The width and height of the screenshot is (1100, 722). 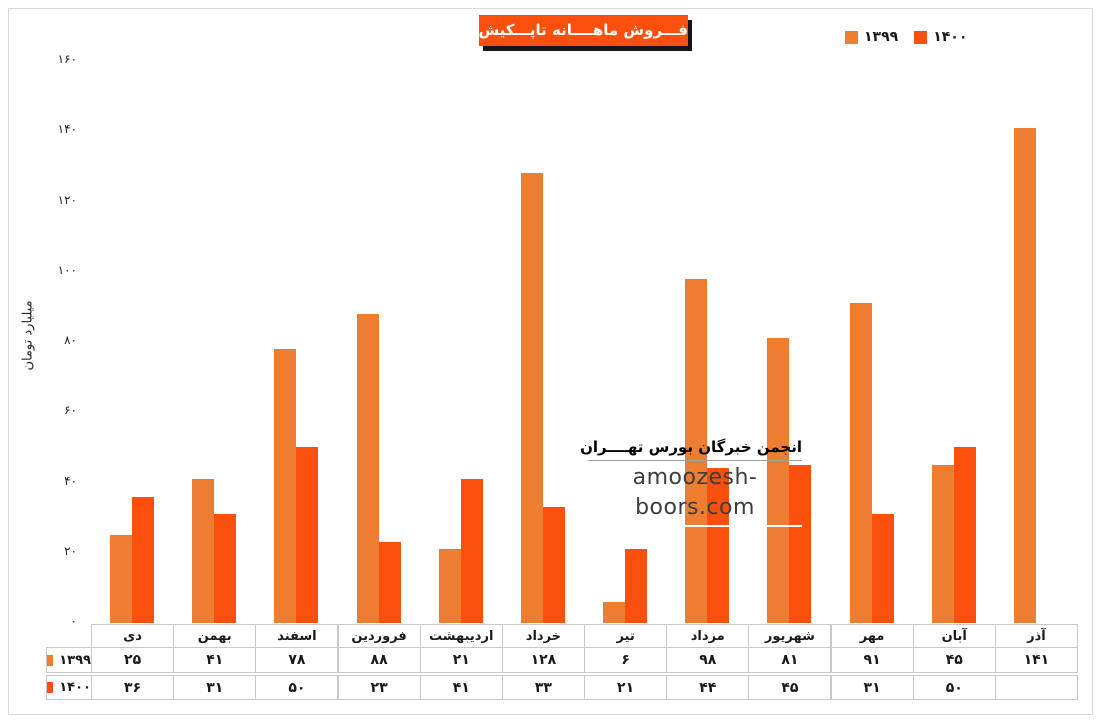 I want to click on table-cell-1400-month-2: ۵۰, so click(x=297, y=687).